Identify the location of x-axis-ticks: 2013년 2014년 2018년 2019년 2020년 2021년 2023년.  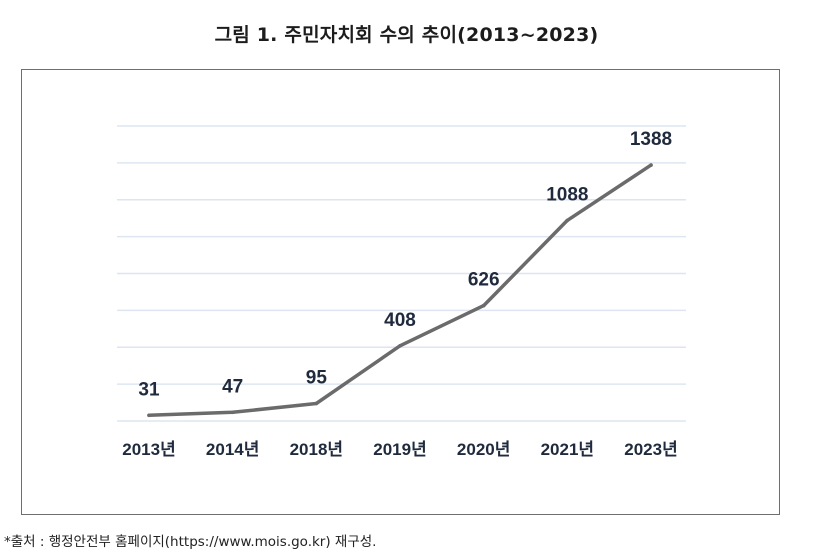
(399, 449).